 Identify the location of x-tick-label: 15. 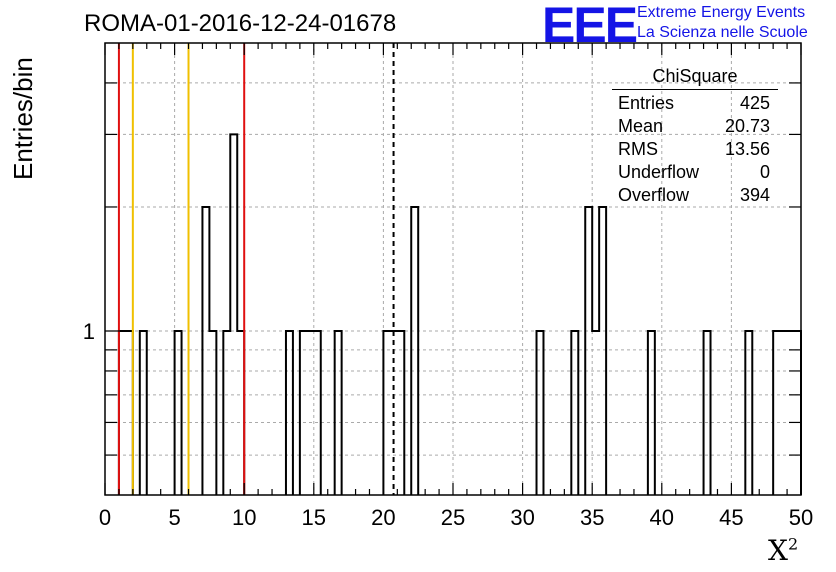
(314, 517).